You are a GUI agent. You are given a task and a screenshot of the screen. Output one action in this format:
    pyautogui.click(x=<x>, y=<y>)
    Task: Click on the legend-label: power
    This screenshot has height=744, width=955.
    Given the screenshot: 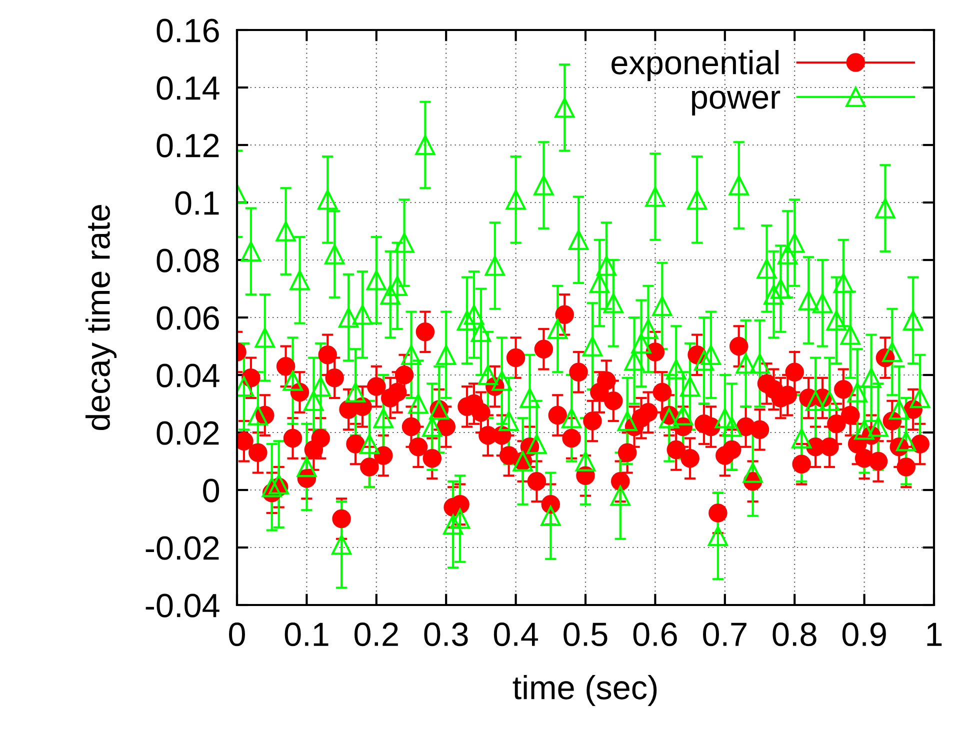 What is the action you would take?
    pyautogui.click(x=736, y=103)
    